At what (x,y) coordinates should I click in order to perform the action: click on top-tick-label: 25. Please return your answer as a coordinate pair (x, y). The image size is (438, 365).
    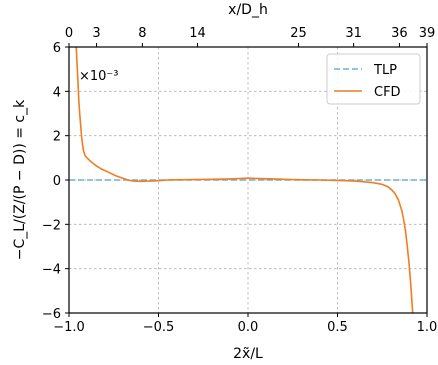
    Looking at the image, I should click on (298, 33).